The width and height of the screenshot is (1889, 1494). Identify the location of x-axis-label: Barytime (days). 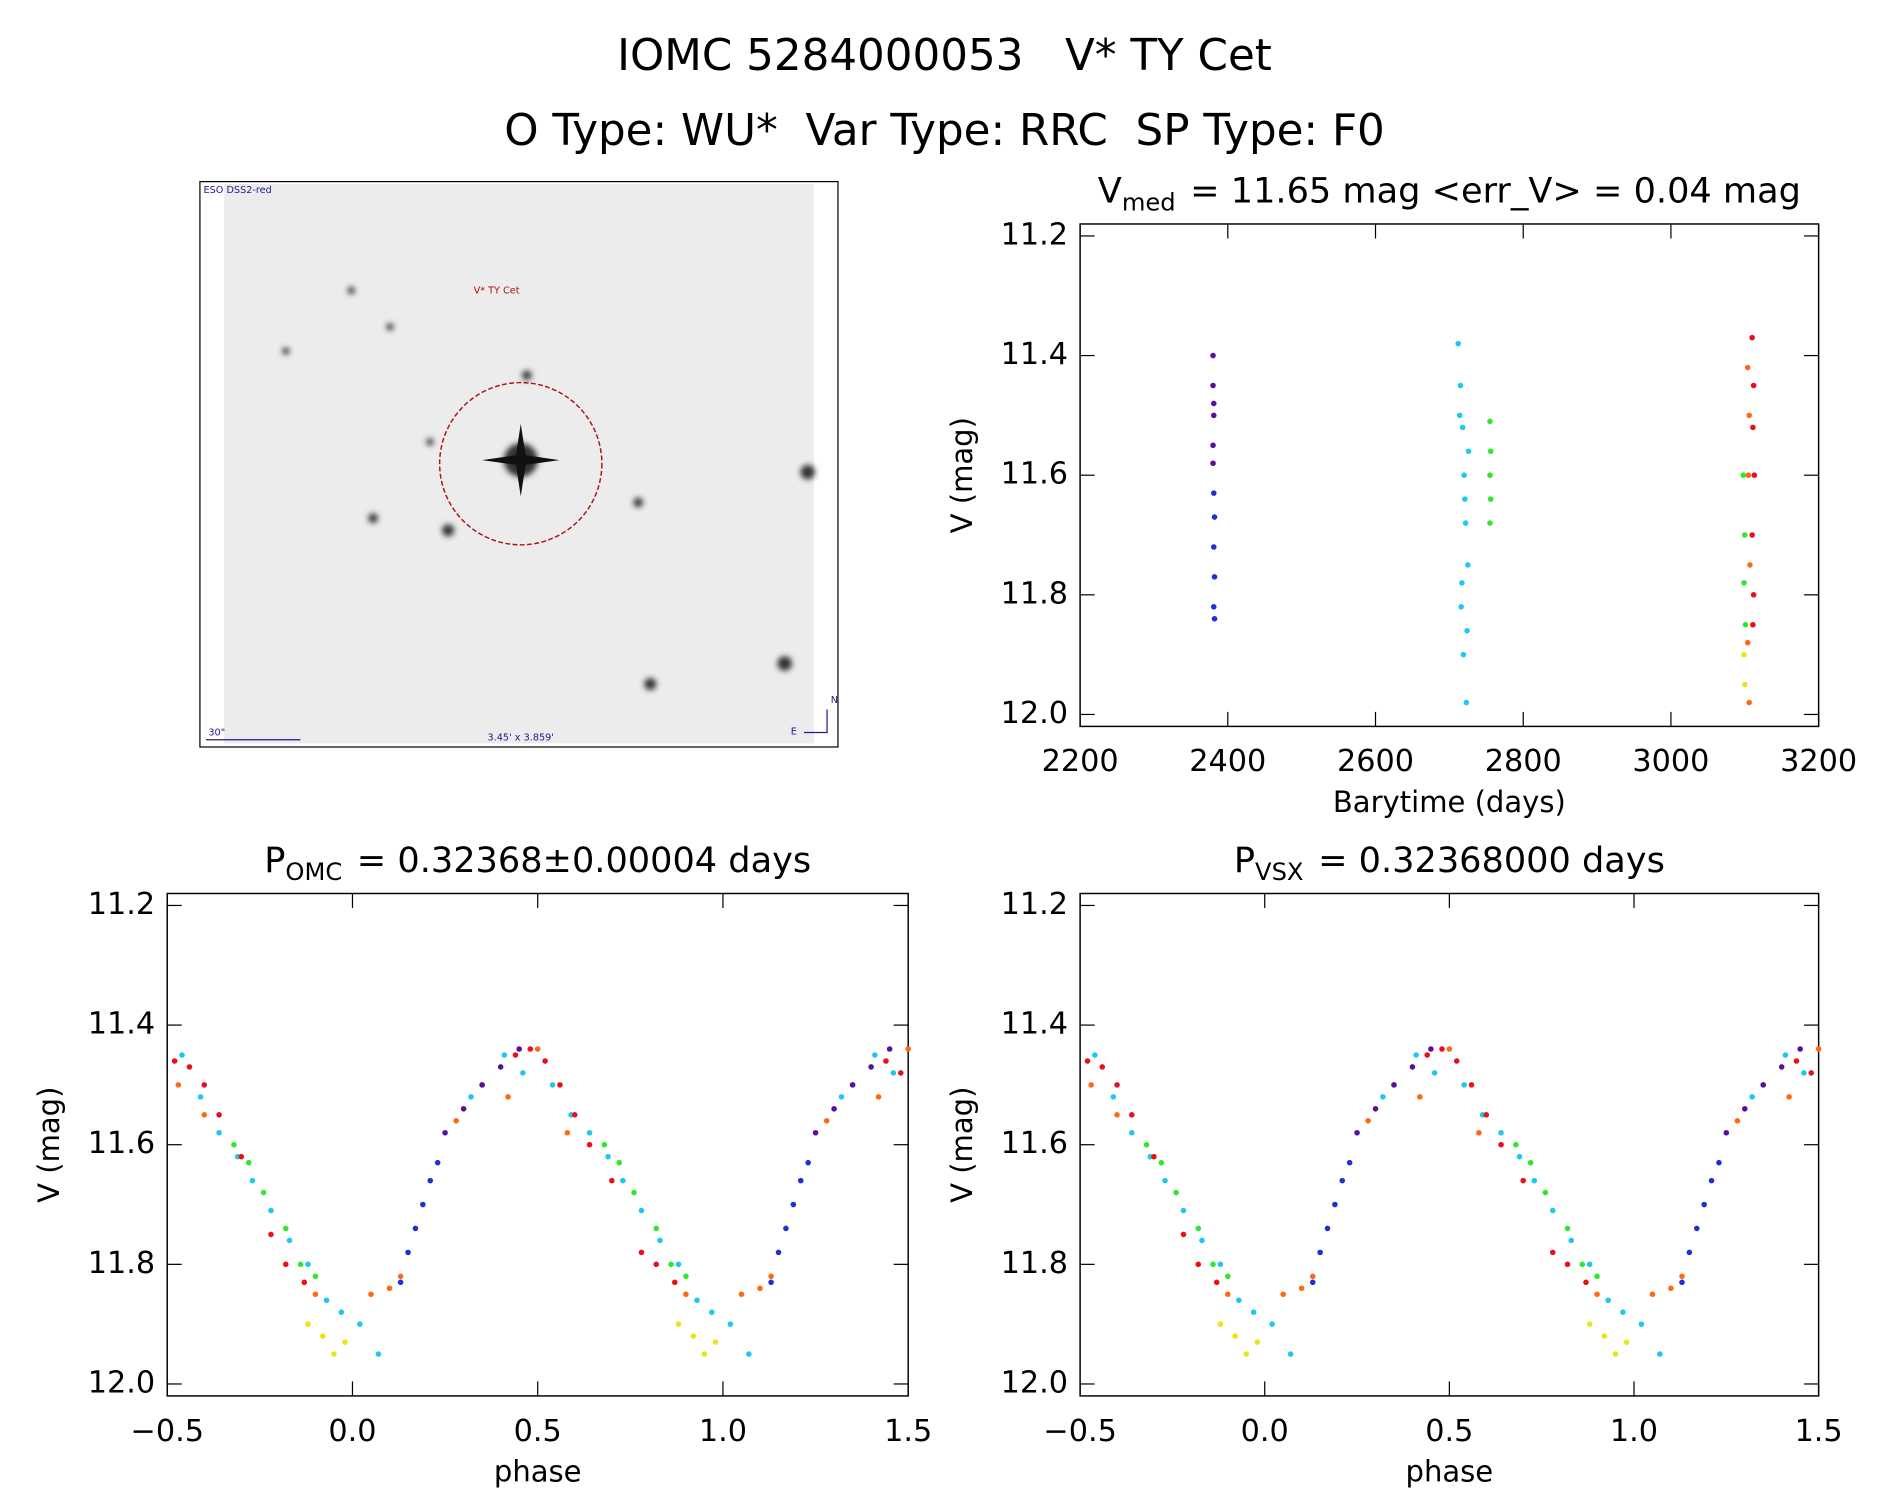
(1449, 802).